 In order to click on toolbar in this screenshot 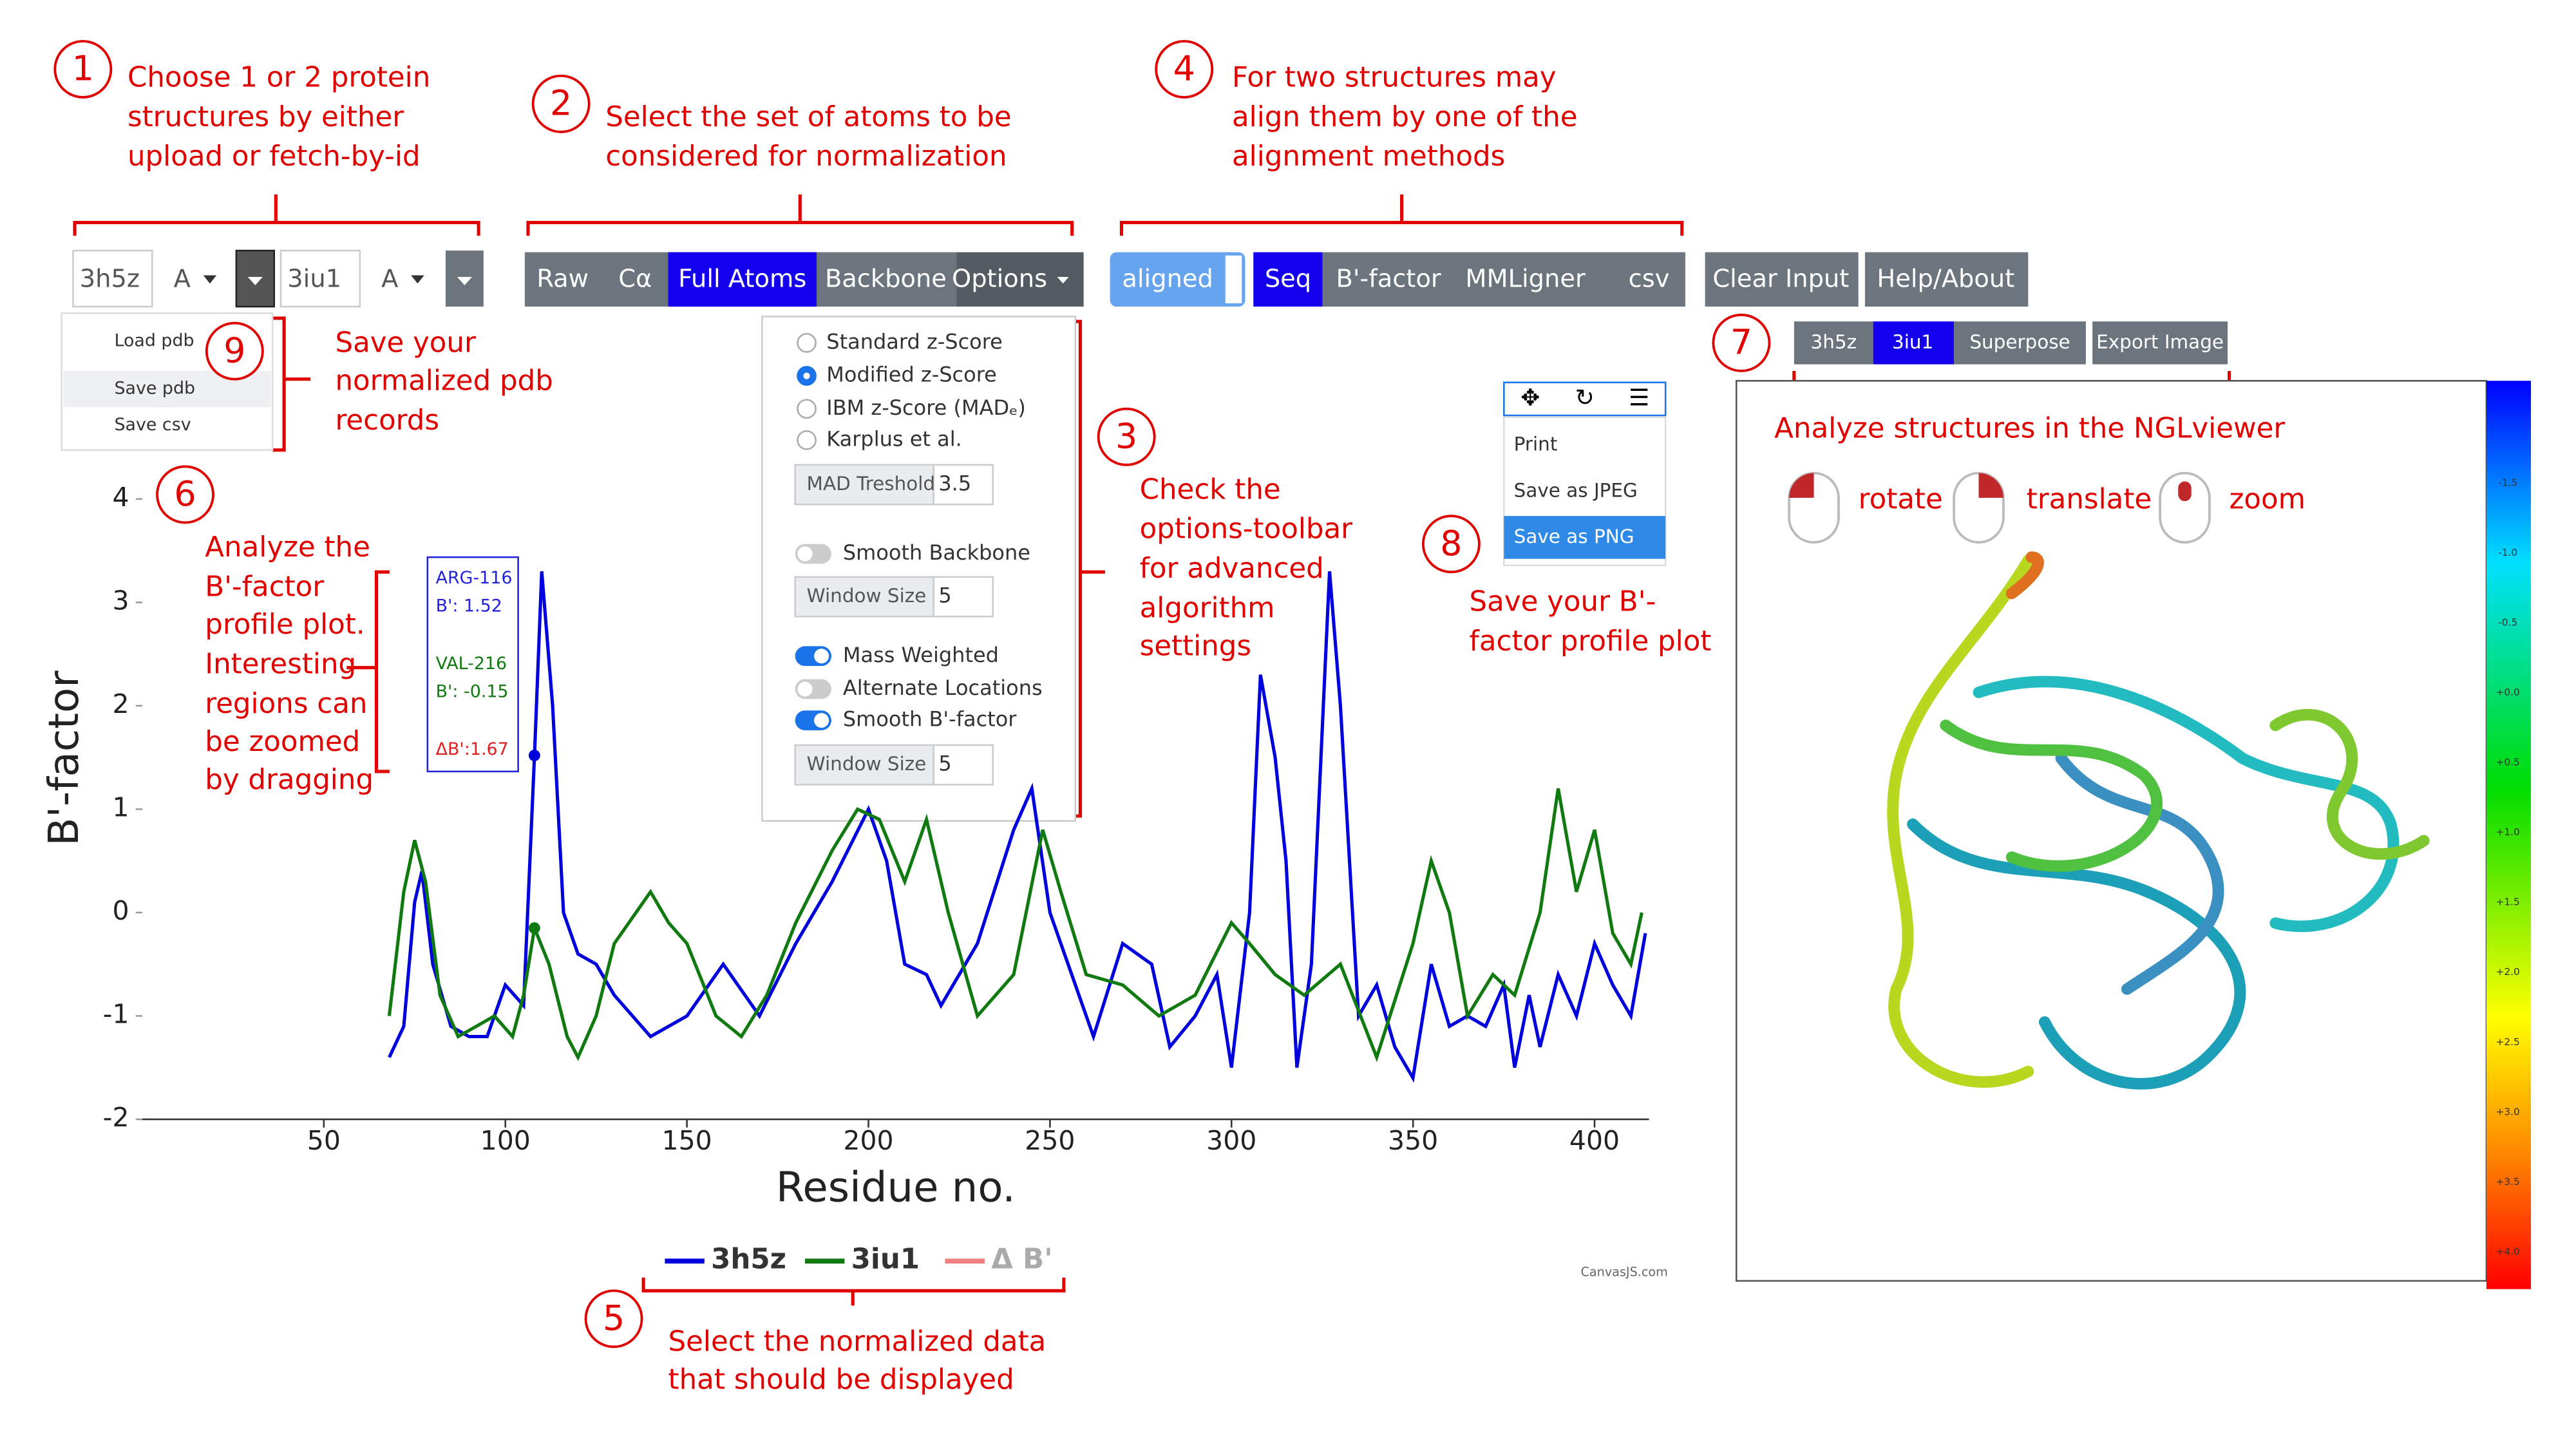, I will do `click(1050, 278)`.